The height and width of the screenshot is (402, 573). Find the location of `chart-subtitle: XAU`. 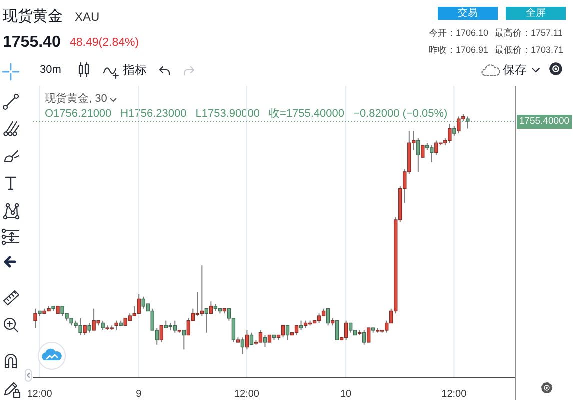

chart-subtitle: XAU is located at coordinates (87, 17).